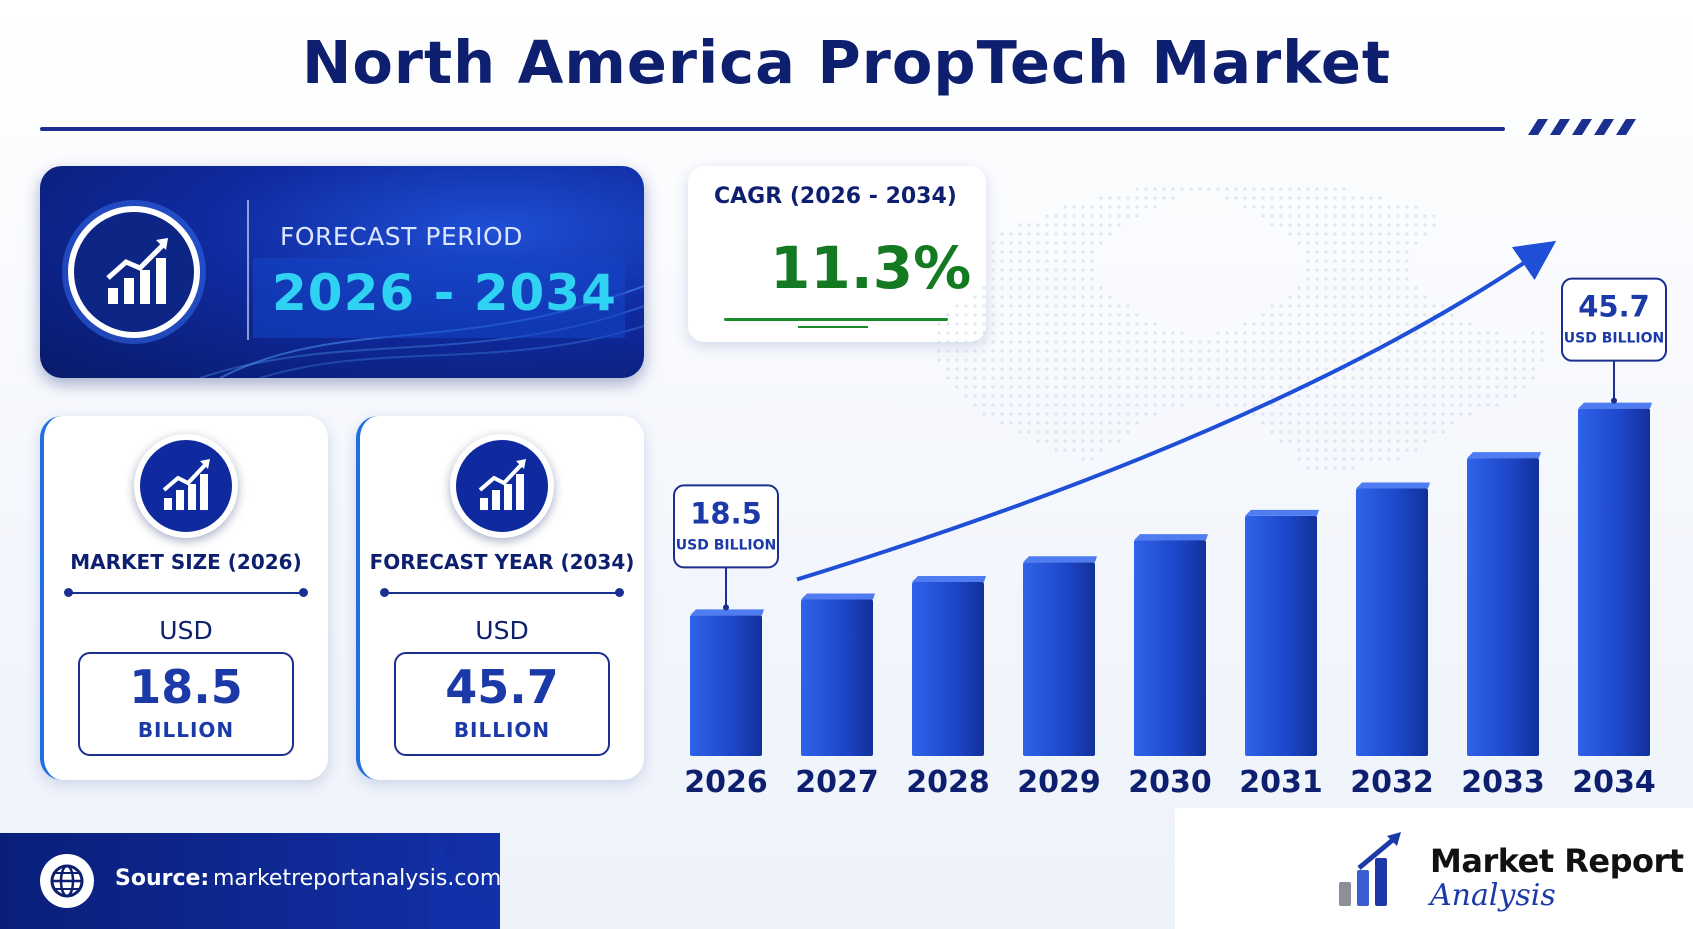 This screenshot has width=1693, height=929. Describe the element at coordinates (1504, 455) in the screenshot. I see `bar-top-2033` at that location.